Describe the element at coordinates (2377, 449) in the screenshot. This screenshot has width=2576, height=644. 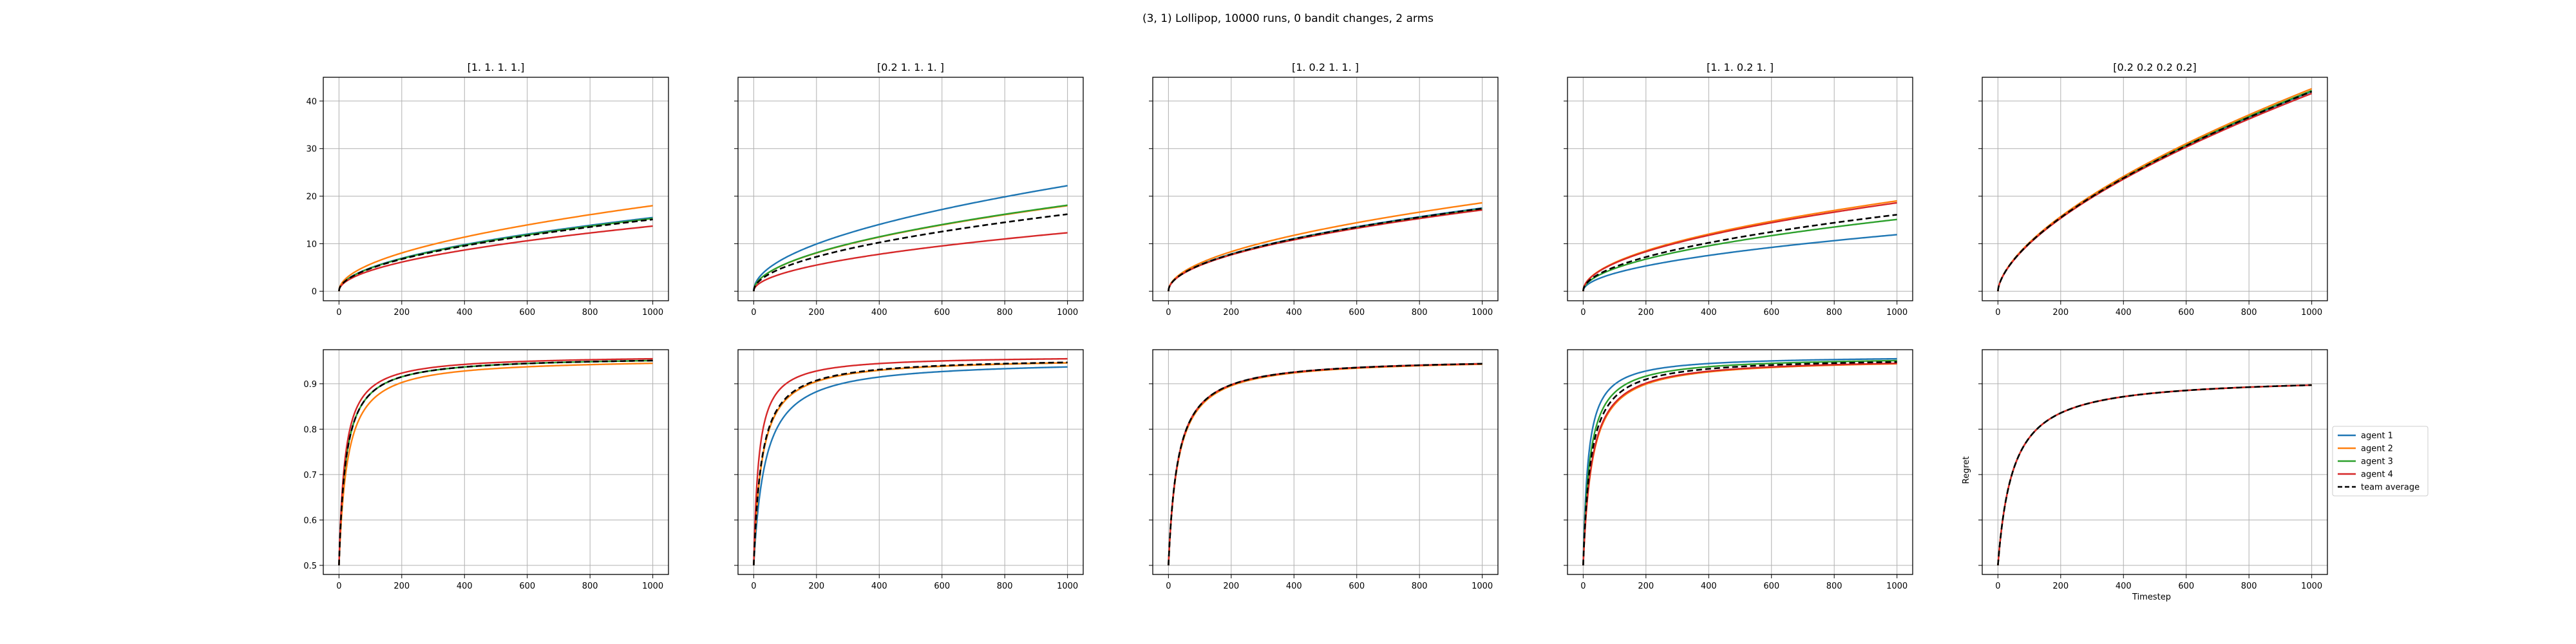
I see `legend-label: agent 2` at that location.